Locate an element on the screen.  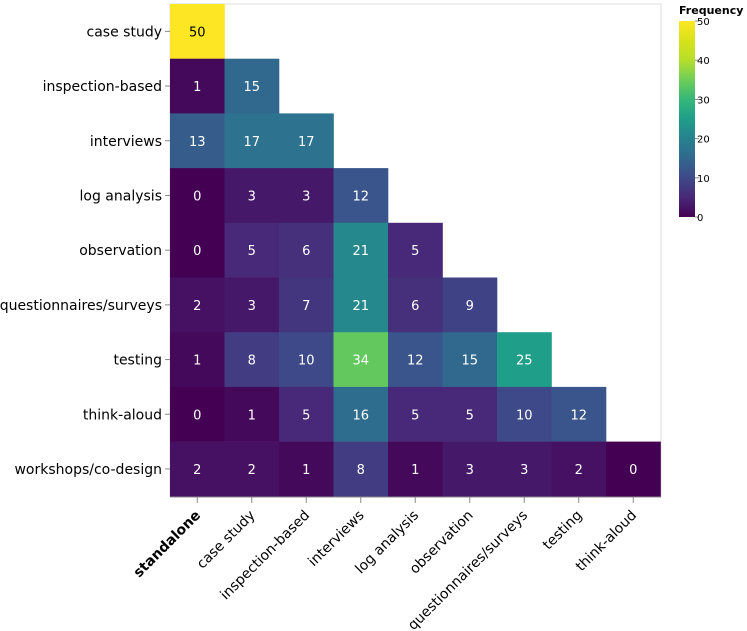
cell-value-label: 21 is located at coordinates (360, 251).